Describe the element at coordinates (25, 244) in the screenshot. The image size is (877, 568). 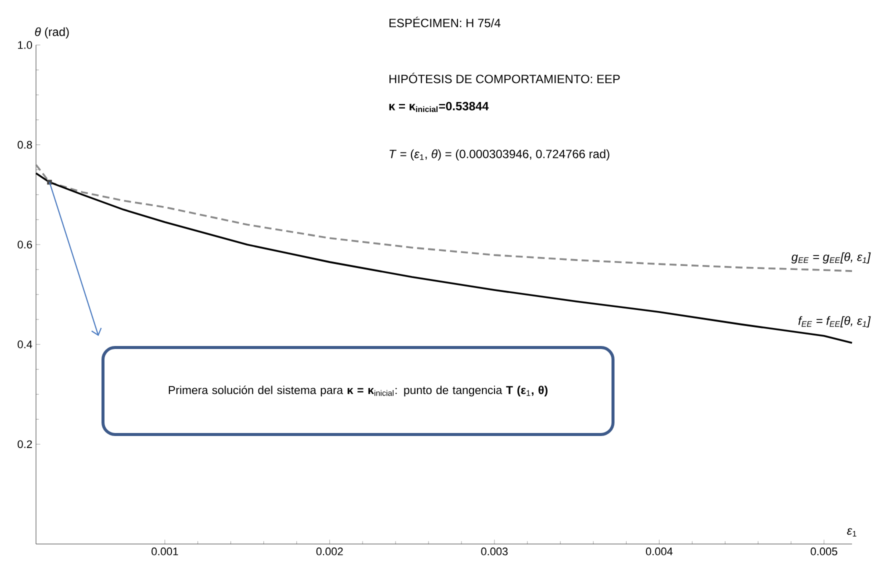
I see `y-tick-label: 0.6` at that location.